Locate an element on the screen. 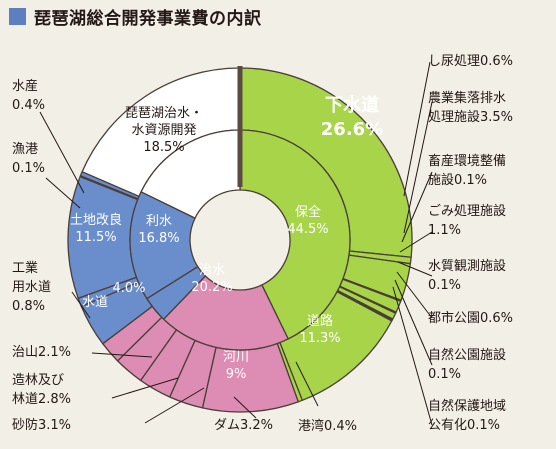 This screenshot has height=449, width=556. label-dam: ダム3.2% is located at coordinates (243, 425).